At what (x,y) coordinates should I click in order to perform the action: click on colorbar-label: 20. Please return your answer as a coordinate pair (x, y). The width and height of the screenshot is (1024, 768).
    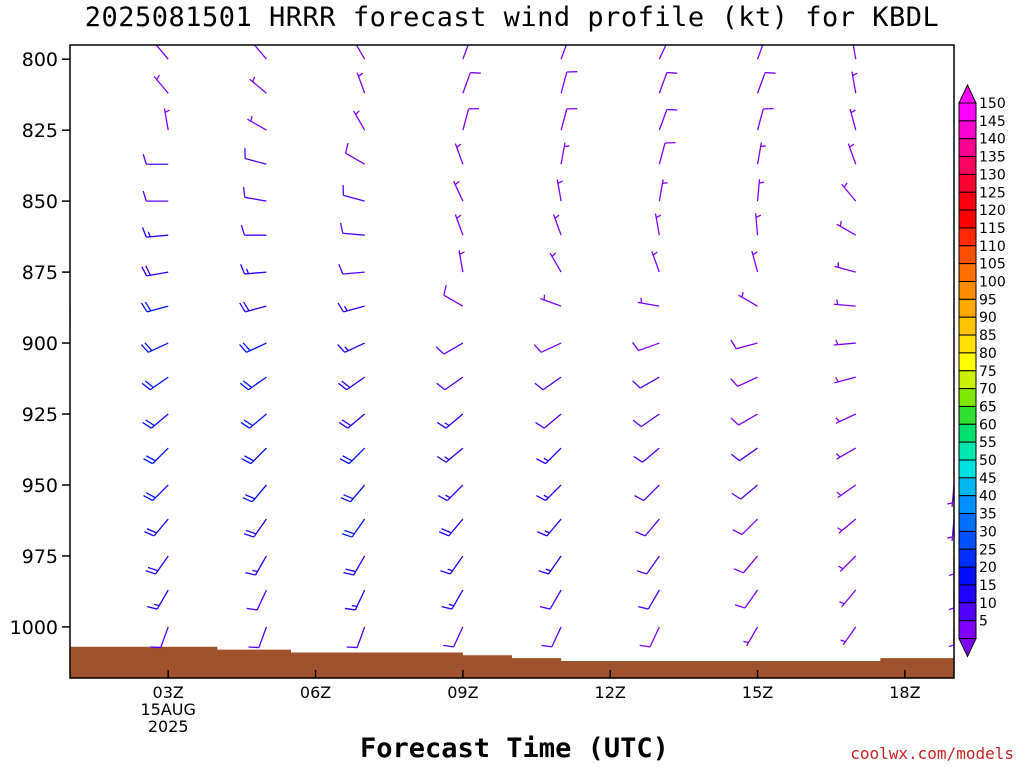
    Looking at the image, I should click on (988, 568).